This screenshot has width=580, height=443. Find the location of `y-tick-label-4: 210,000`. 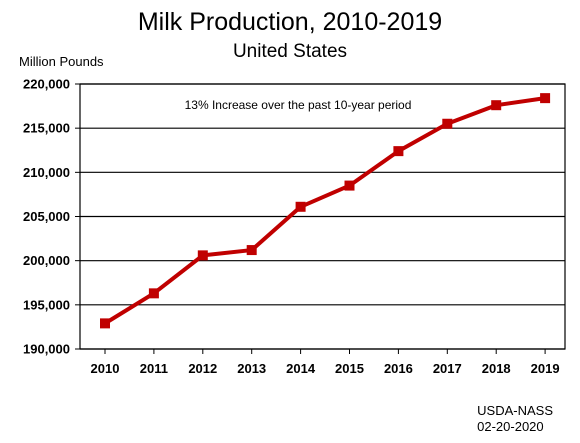

y-tick-label-4: 210,000 is located at coordinates (46, 172).